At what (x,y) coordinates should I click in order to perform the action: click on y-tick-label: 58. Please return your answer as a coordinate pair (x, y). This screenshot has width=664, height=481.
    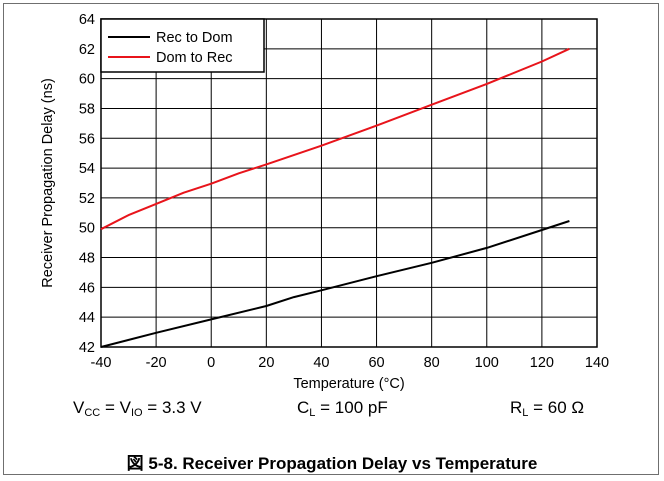
    Looking at the image, I should click on (87, 109).